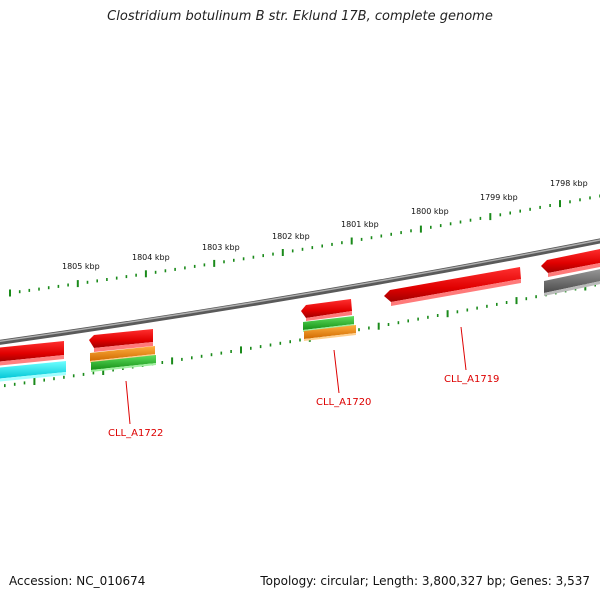 The height and width of the screenshot is (600, 600). I want to click on kbp-label-1805: 1805 kbp, so click(81, 266).